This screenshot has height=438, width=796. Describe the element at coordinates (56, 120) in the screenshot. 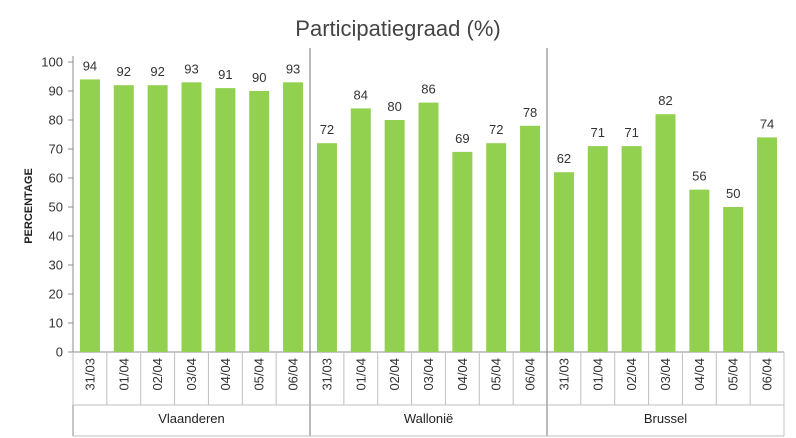

I see `y-tick-label: 80` at that location.